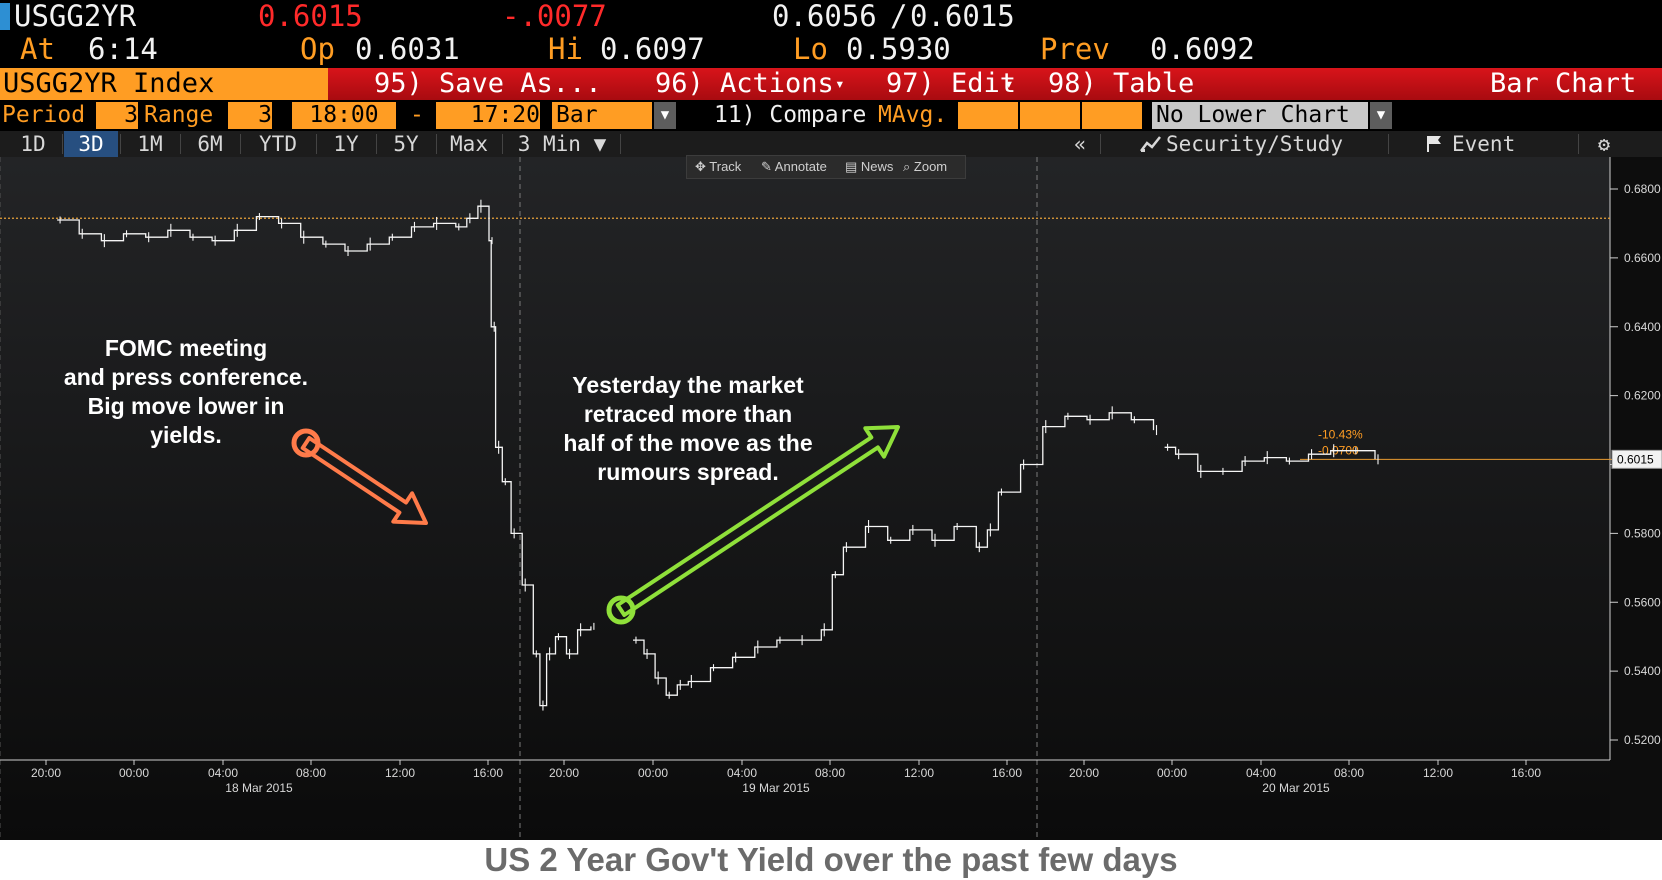  What do you see at coordinates (406, 144) in the screenshot?
I see `tab-5y: 5Y` at bounding box center [406, 144].